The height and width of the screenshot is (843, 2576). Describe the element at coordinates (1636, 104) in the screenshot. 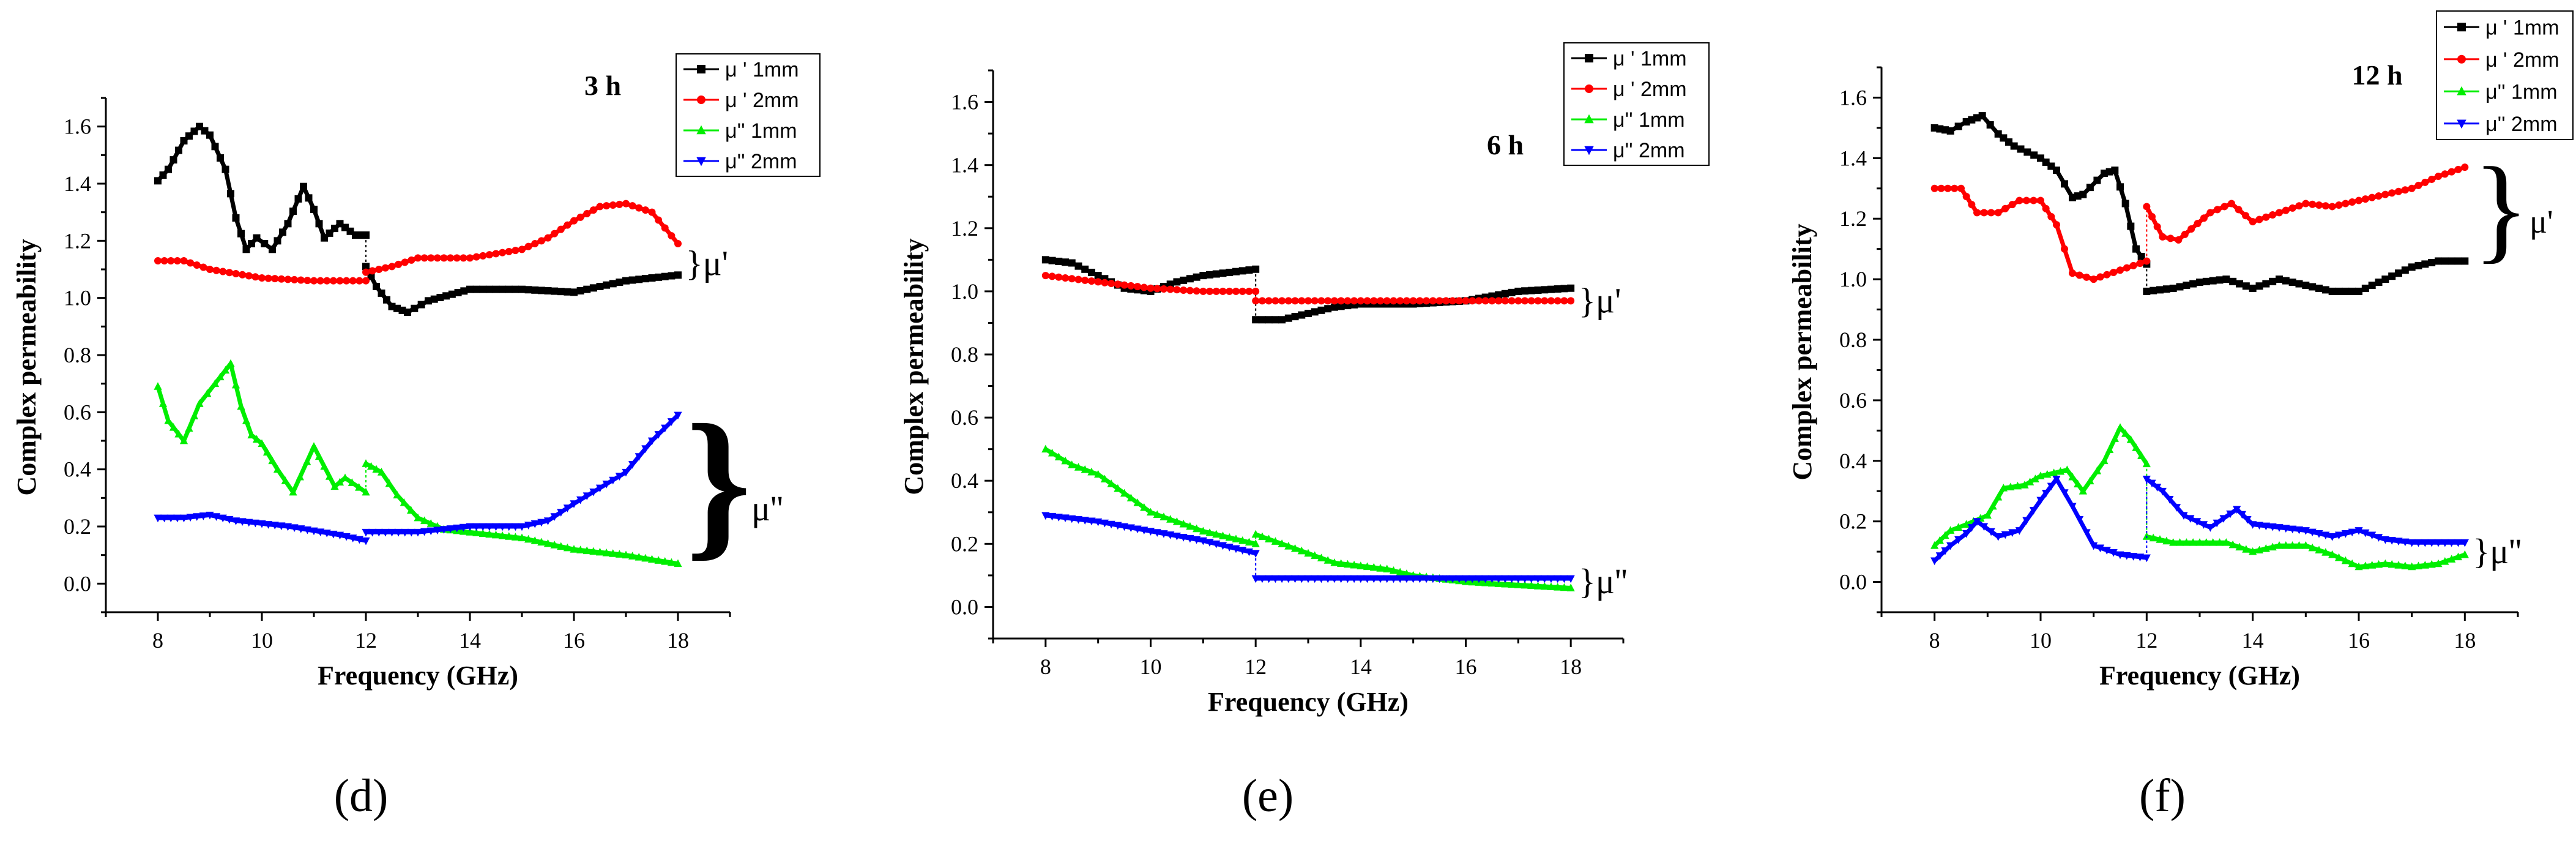

I see `legend-box` at that location.